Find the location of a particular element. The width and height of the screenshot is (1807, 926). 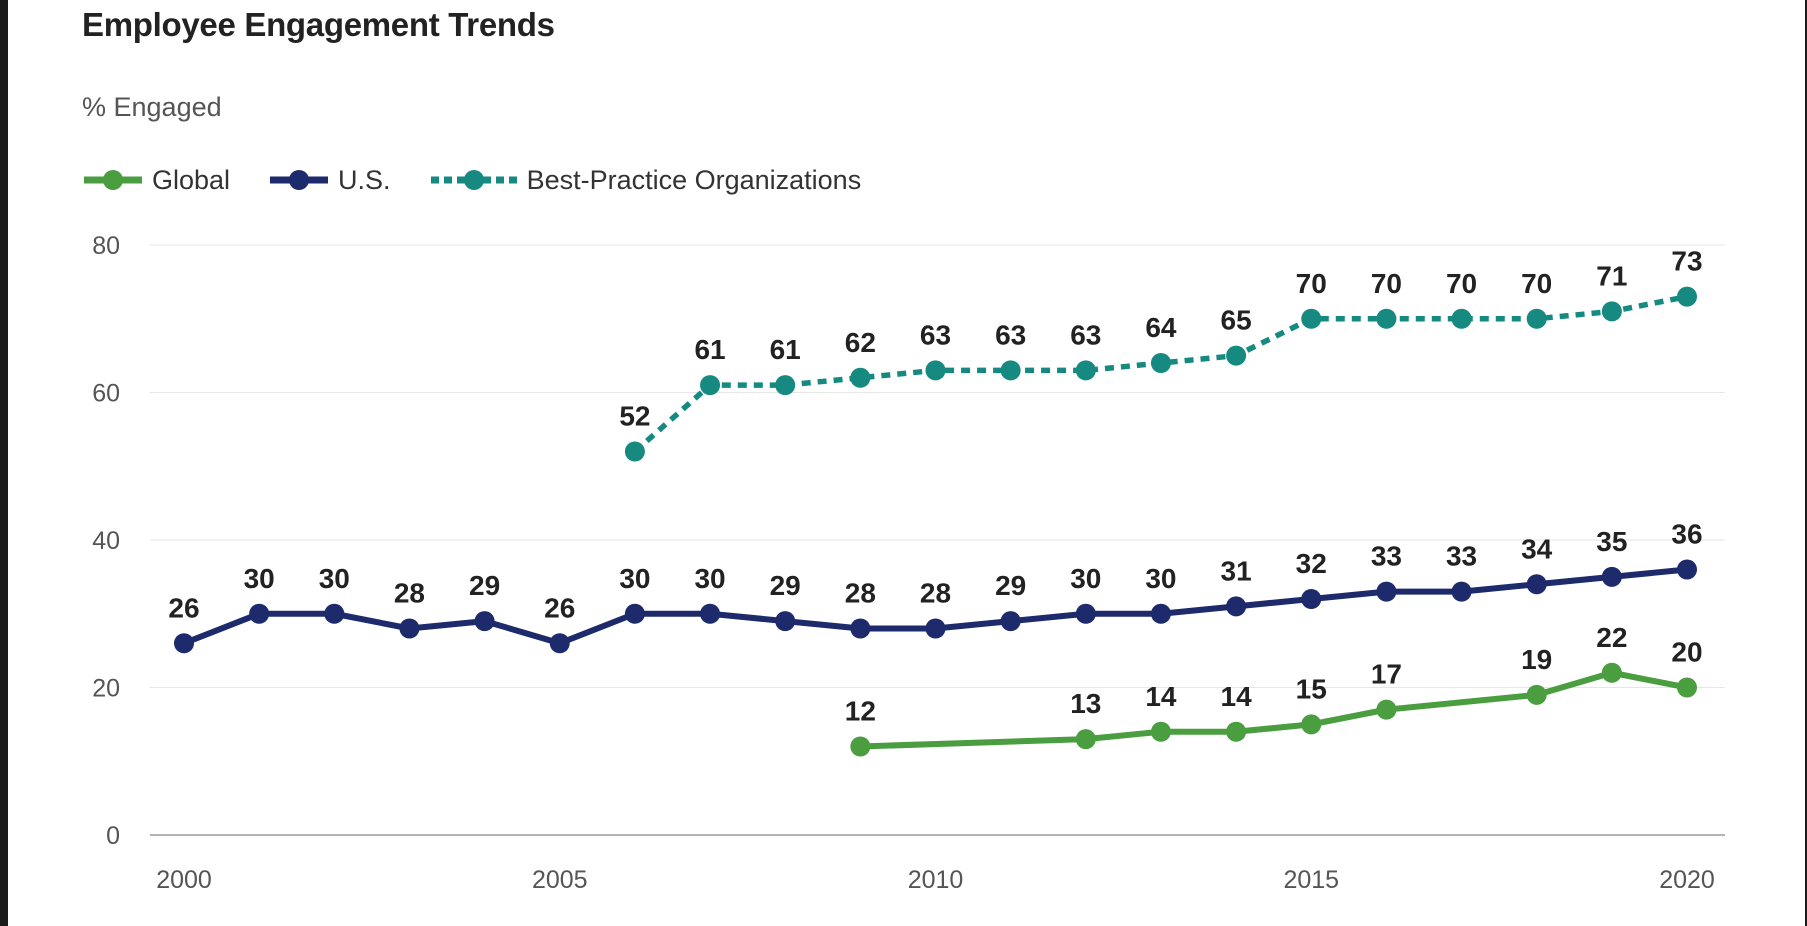

data-label-best-practice-organizations-2010: 63 is located at coordinates (935, 334).